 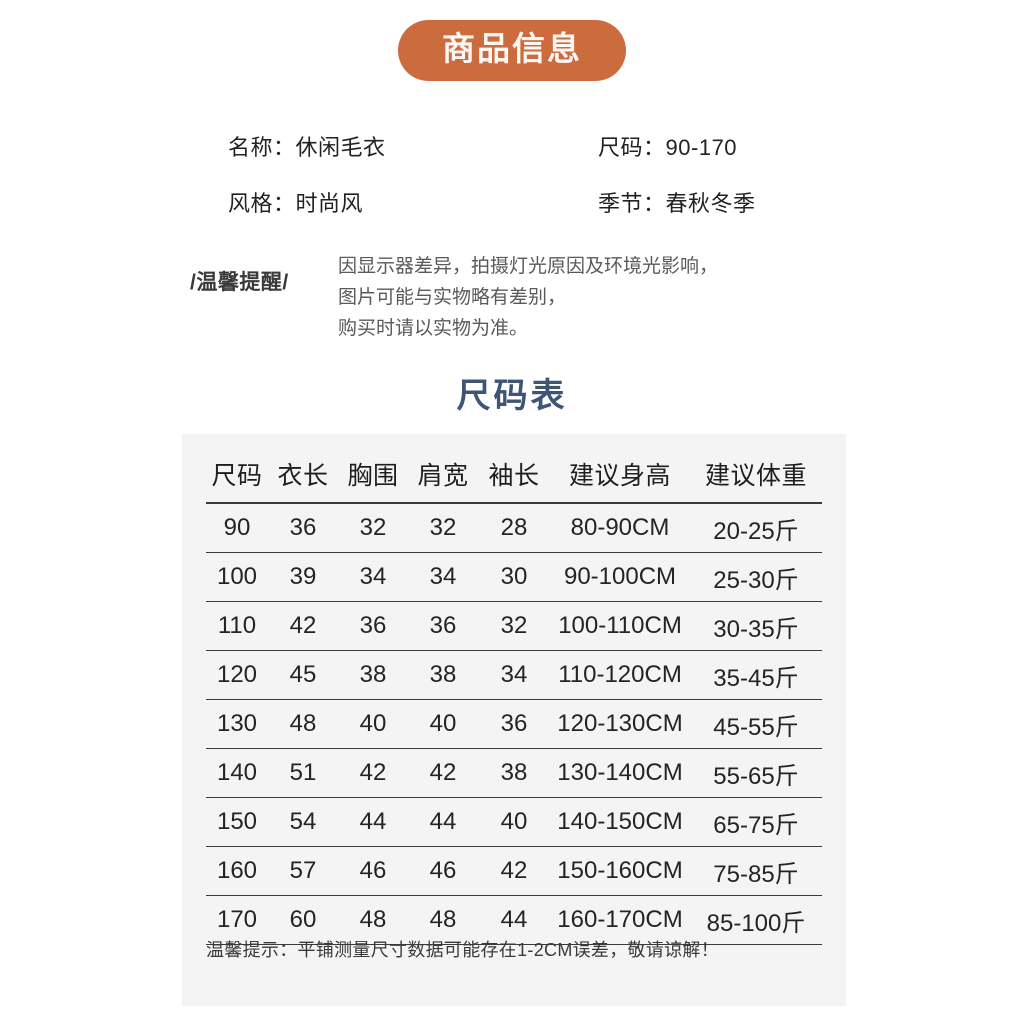 I want to click on table-cell: 65-75斤, so click(x=756, y=822).